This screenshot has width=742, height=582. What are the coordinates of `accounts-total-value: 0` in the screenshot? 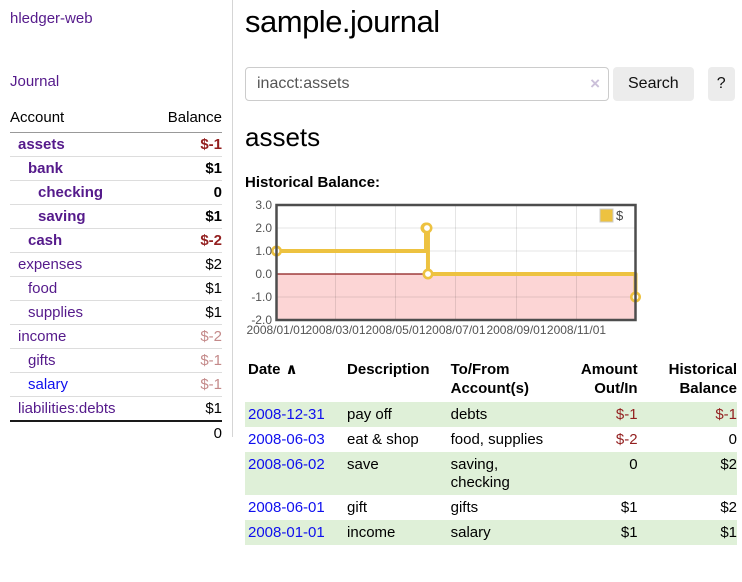 It's located at (186, 432).